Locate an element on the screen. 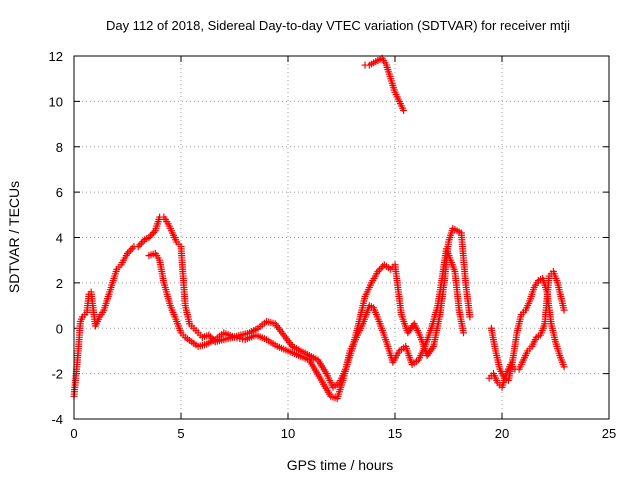  series-late-lower-trace is located at coordinates (527, 329).